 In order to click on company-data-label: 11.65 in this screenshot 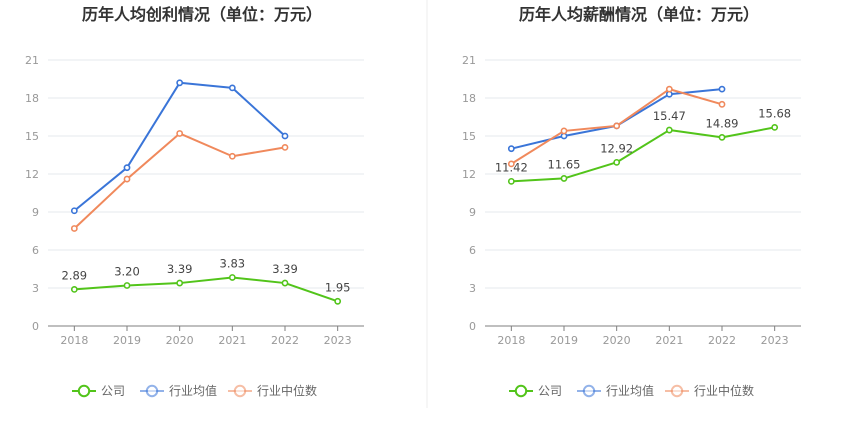, I will do `click(564, 164)`.